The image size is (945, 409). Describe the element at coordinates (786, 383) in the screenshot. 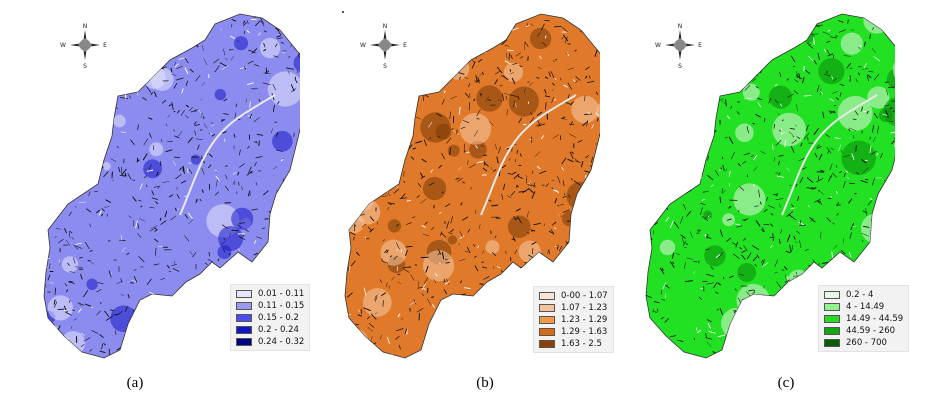

I see `panel-caption: (c)` at that location.